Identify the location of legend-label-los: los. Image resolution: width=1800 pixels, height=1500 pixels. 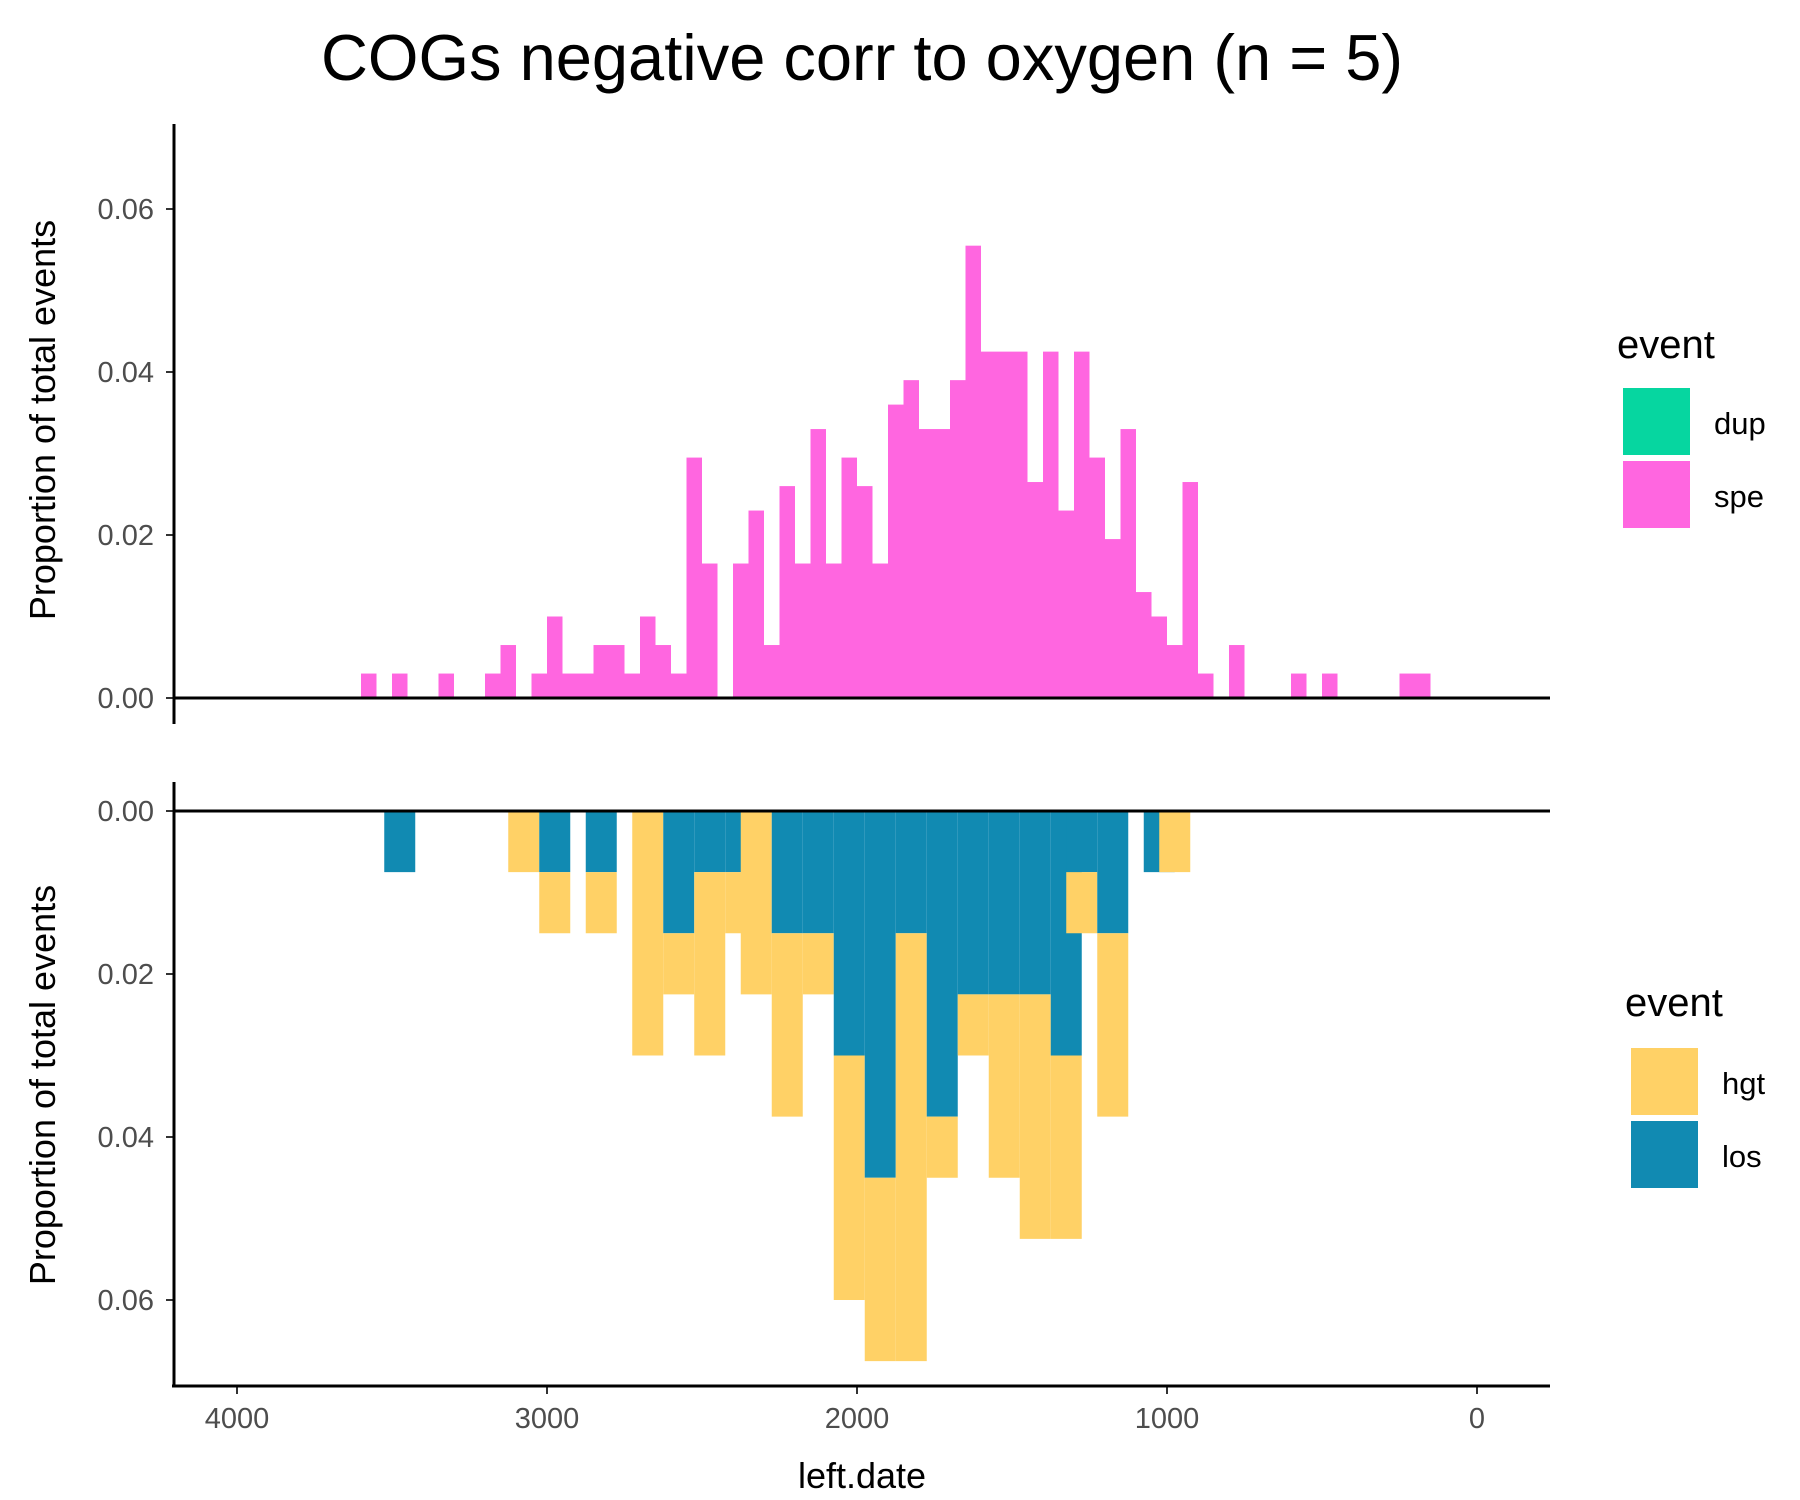
(1742, 1156).